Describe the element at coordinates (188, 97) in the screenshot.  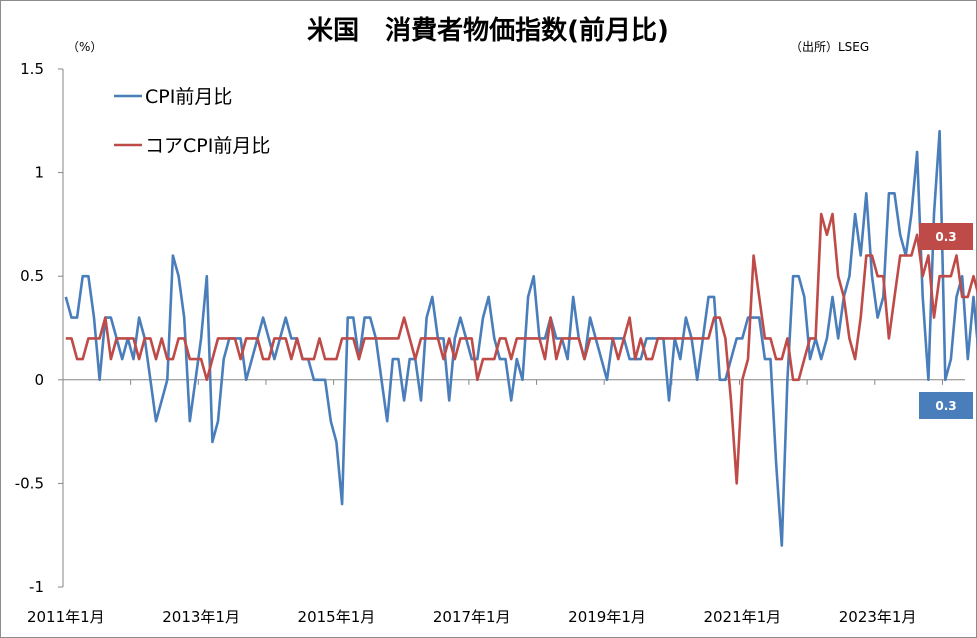
I see `legend-label-cpi: CPI前月比` at that location.